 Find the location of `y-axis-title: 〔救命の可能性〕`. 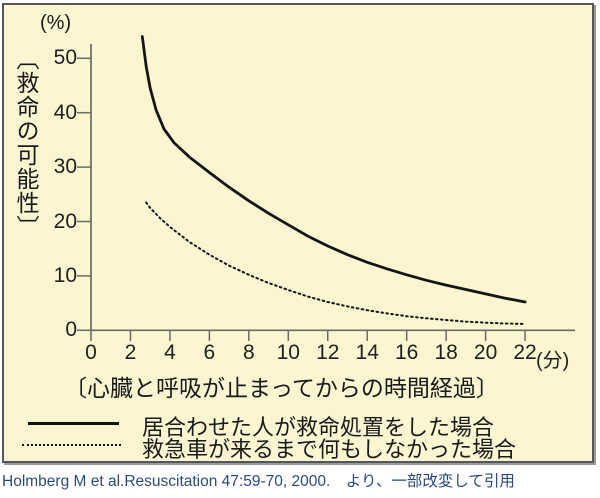

y-axis-title: 〔救命の可能性〕 is located at coordinates (26, 143).